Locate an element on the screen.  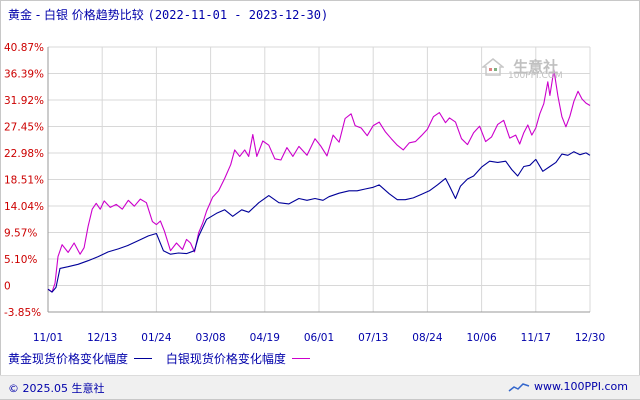
y-tick-label: 18.51% is located at coordinates (24, 181).